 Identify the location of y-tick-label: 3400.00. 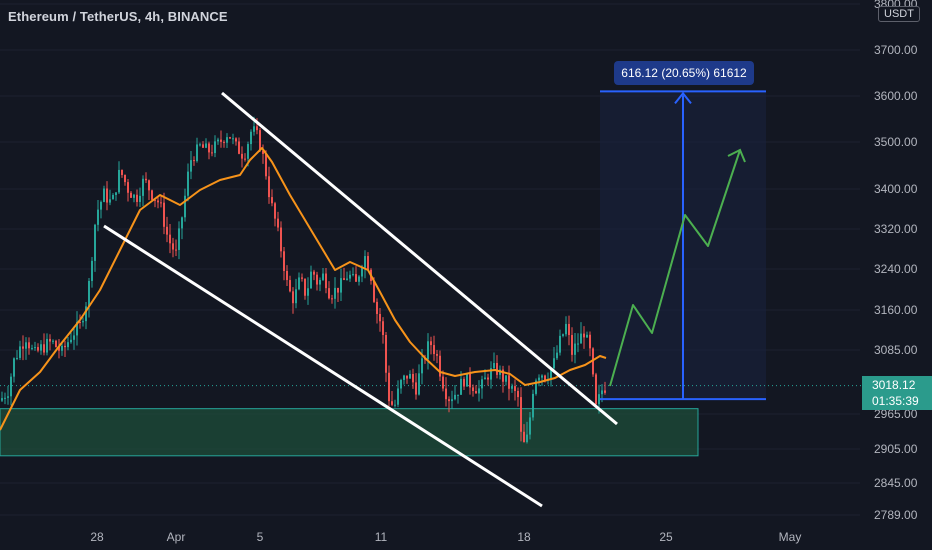
(896, 189).